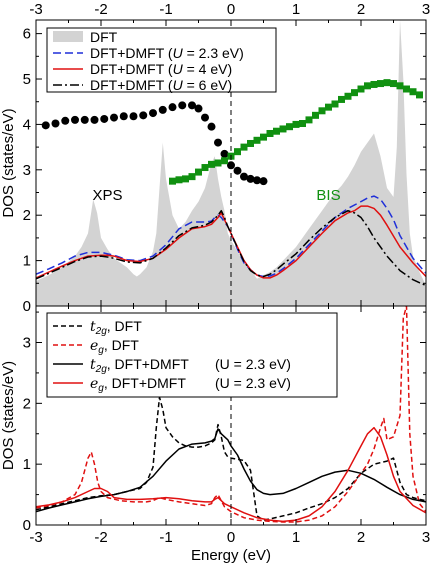  Describe the element at coordinates (328, 195) in the screenshot. I see `annotation-bis: BIS` at that location.